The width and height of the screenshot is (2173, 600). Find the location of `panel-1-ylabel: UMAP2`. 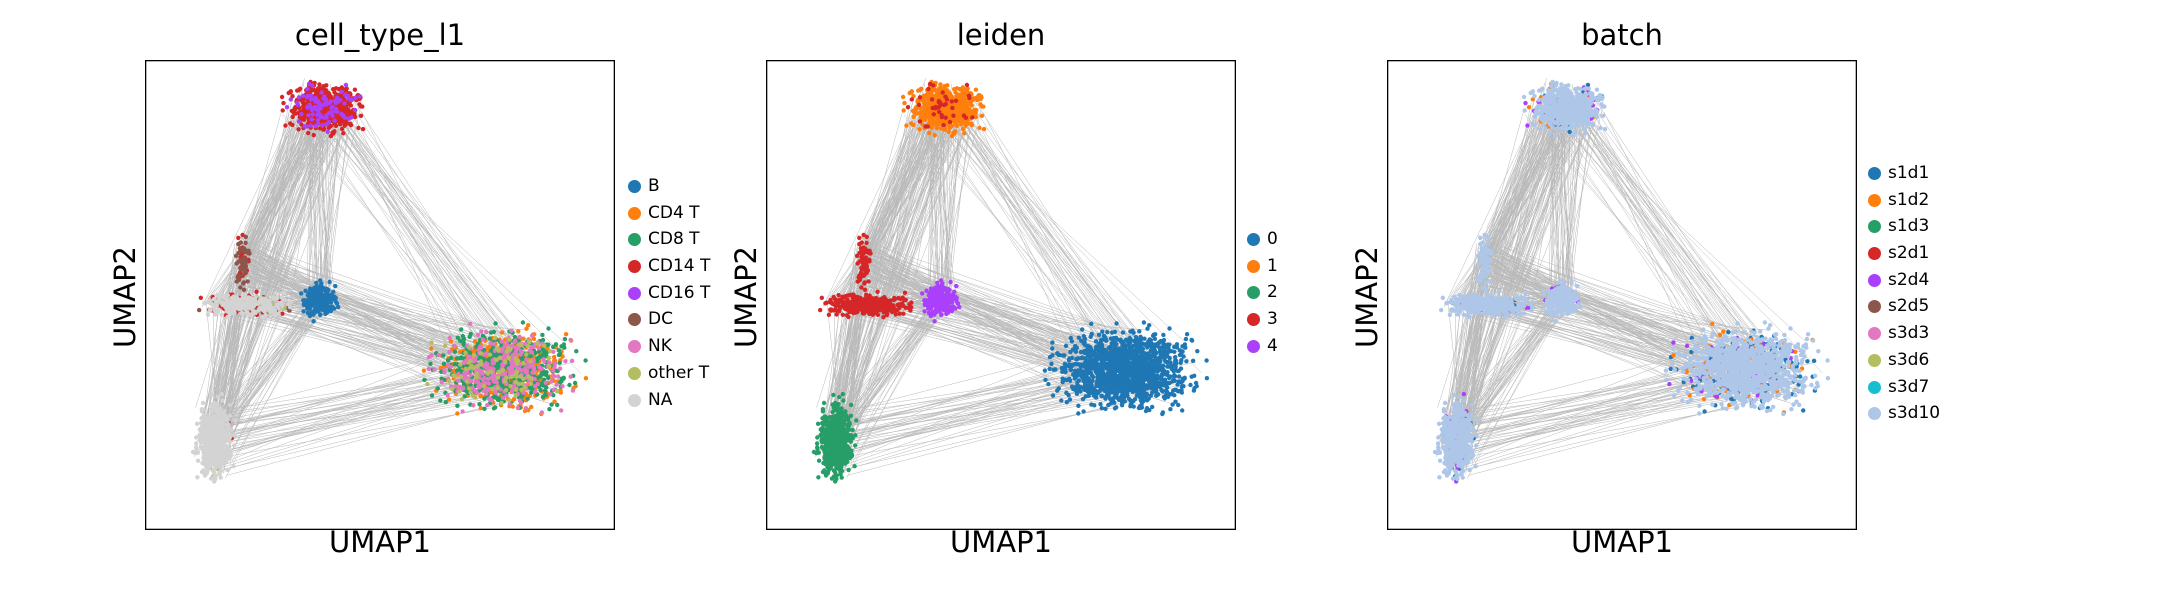

panel-1-ylabel: UMAP2 is located at coordinates (125, 297).